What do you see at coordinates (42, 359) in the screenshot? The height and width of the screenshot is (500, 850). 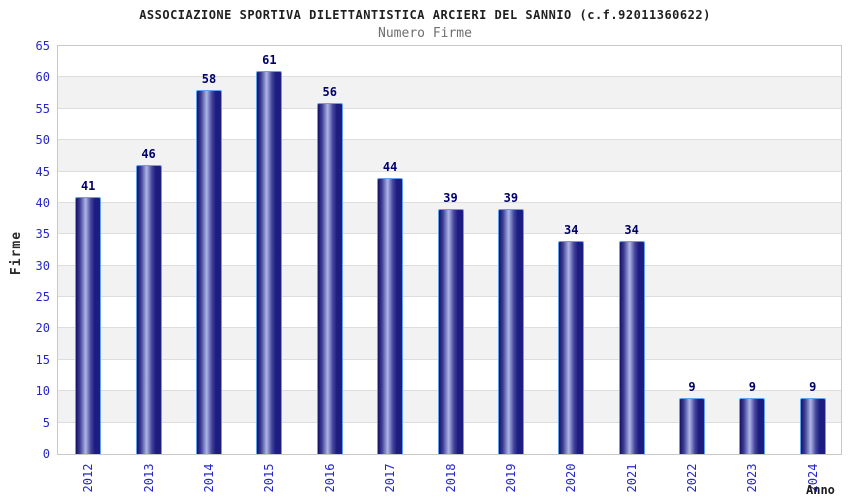 I see `y-tick-label: 15` at bounding box center [42, 359].